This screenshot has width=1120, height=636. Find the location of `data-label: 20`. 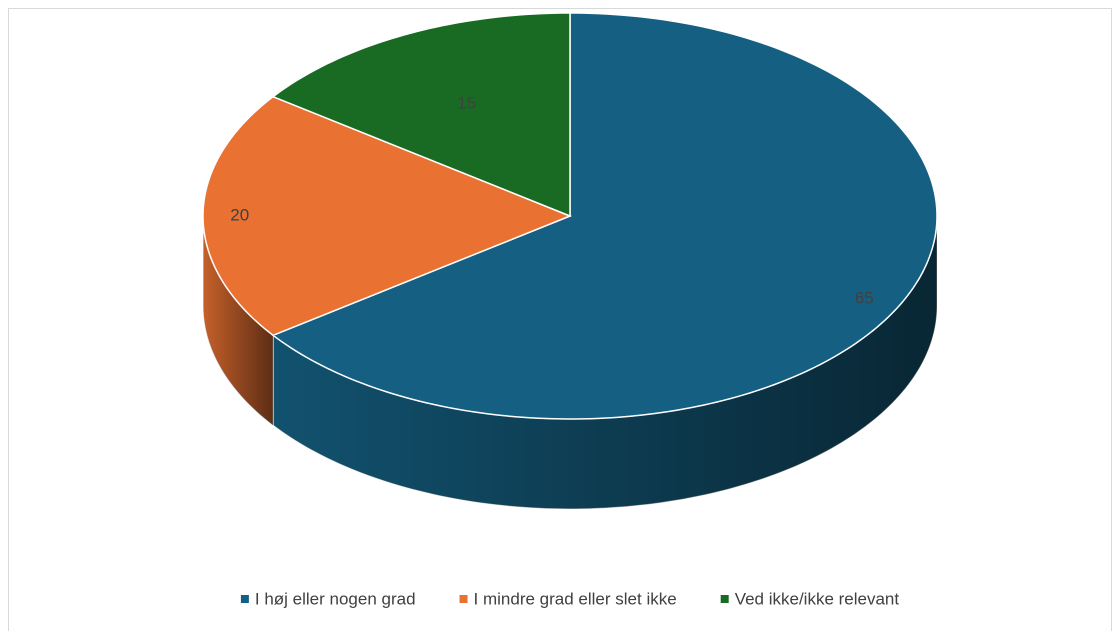

data-label: 20 is located at coordinates (239, 214).